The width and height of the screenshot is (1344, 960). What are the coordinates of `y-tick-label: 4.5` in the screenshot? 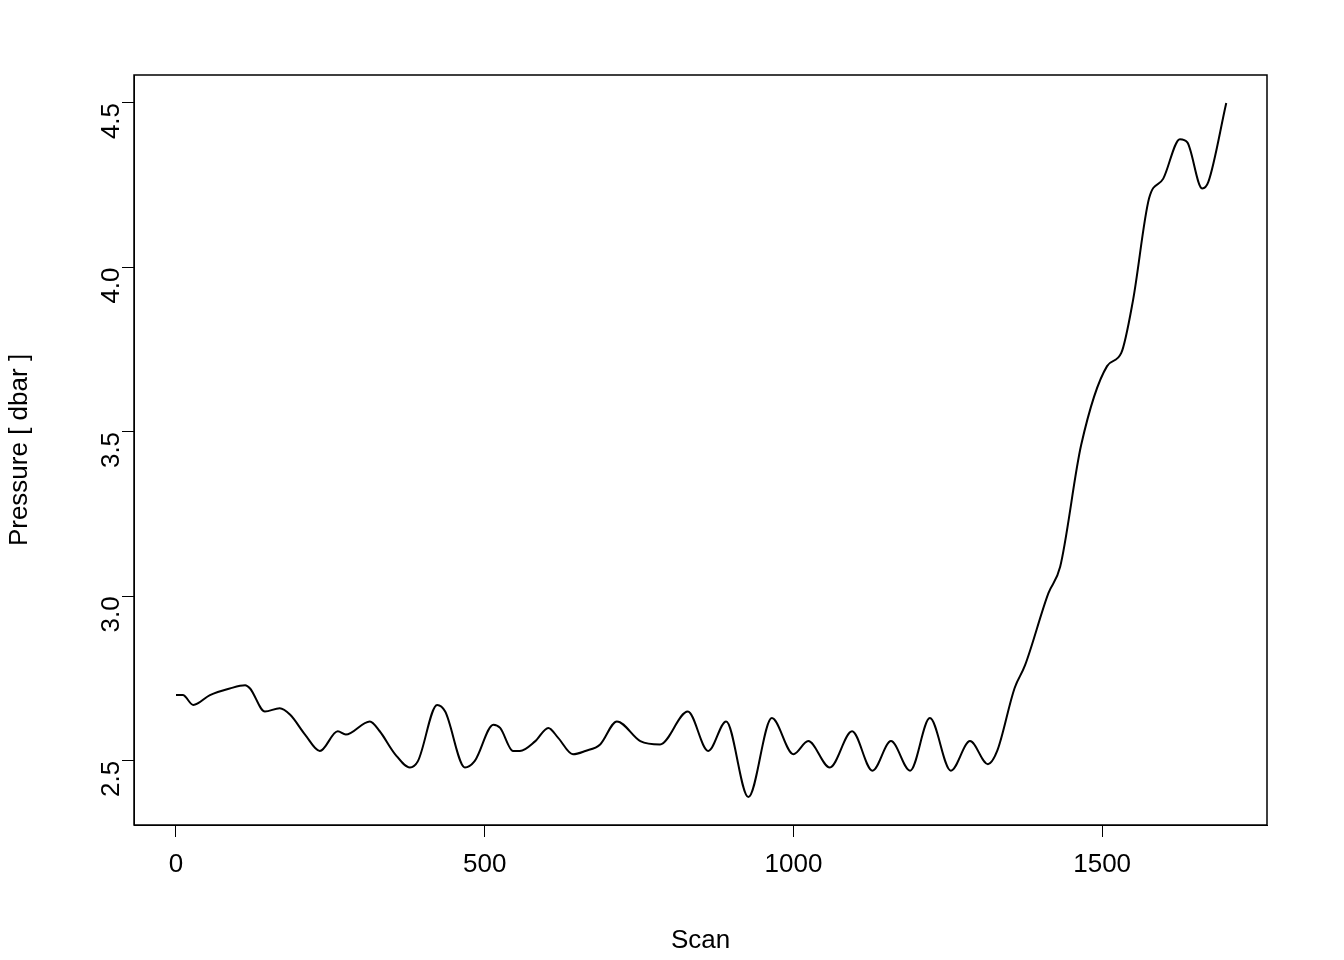 It's located at (110, 121).